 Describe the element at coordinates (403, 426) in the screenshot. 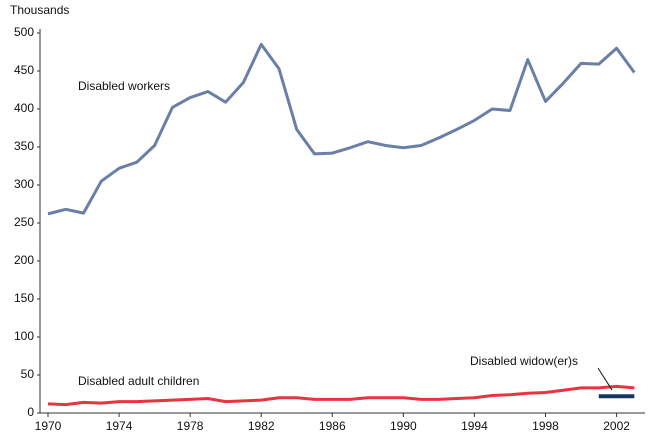

I see `x-tick-label: 1990` at that location.